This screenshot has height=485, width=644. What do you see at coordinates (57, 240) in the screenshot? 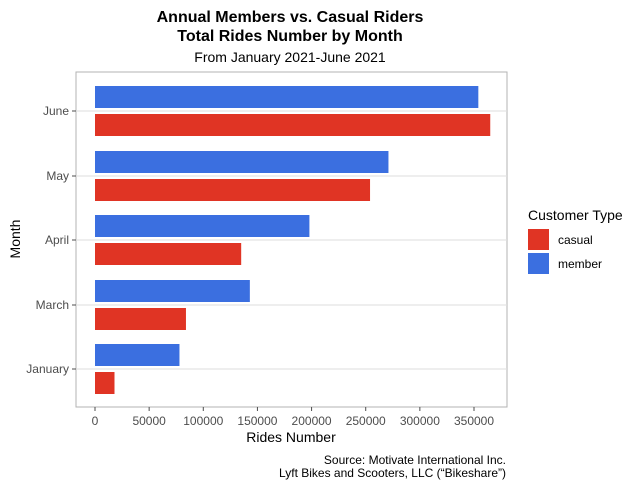
I see `y-tick-label: April` at bounding box center [57, 240].